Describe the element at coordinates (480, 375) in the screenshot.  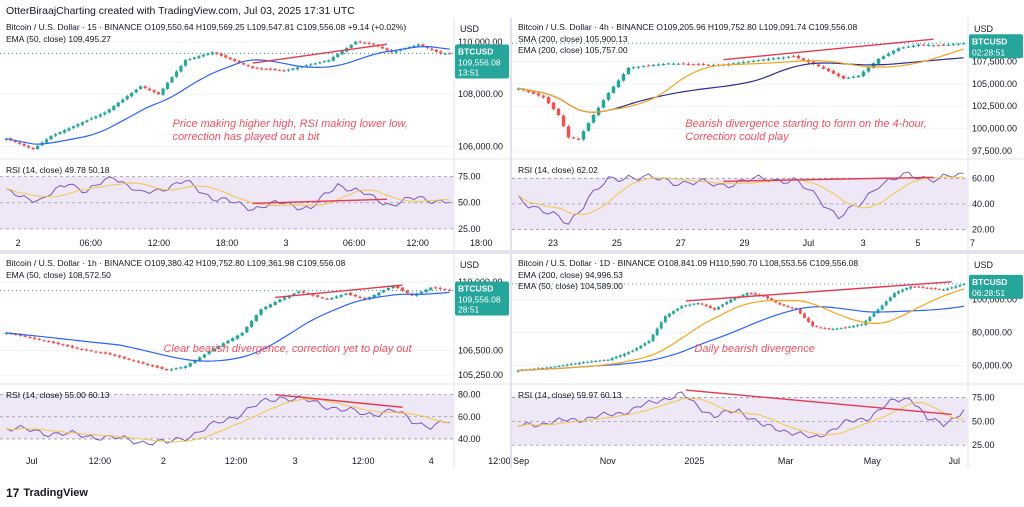
I see `price-tick-label: 105,250.00` at that location.